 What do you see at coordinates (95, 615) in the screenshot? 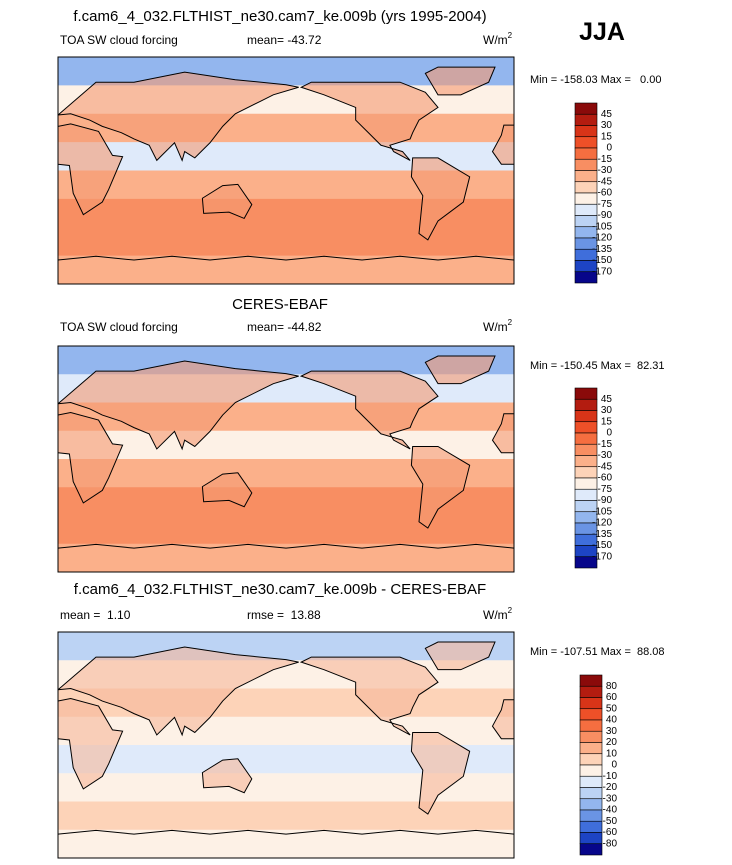
I see `left-label: mean = 1.10` at bounding box center [95, 615].